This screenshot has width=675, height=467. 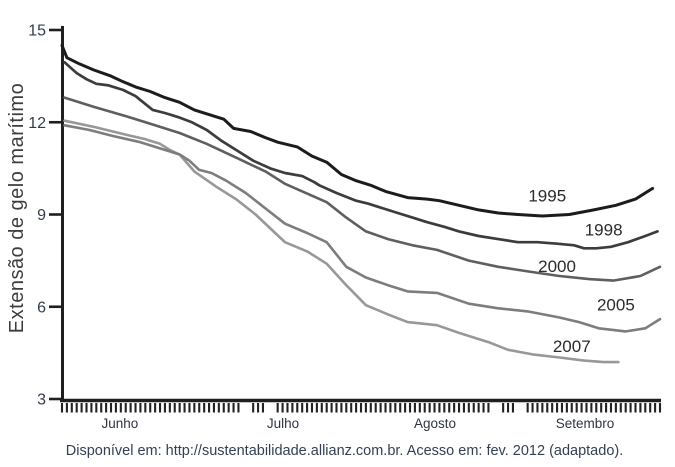 I want to click on year-label-1995: 1995, so click(x=547, y=195).